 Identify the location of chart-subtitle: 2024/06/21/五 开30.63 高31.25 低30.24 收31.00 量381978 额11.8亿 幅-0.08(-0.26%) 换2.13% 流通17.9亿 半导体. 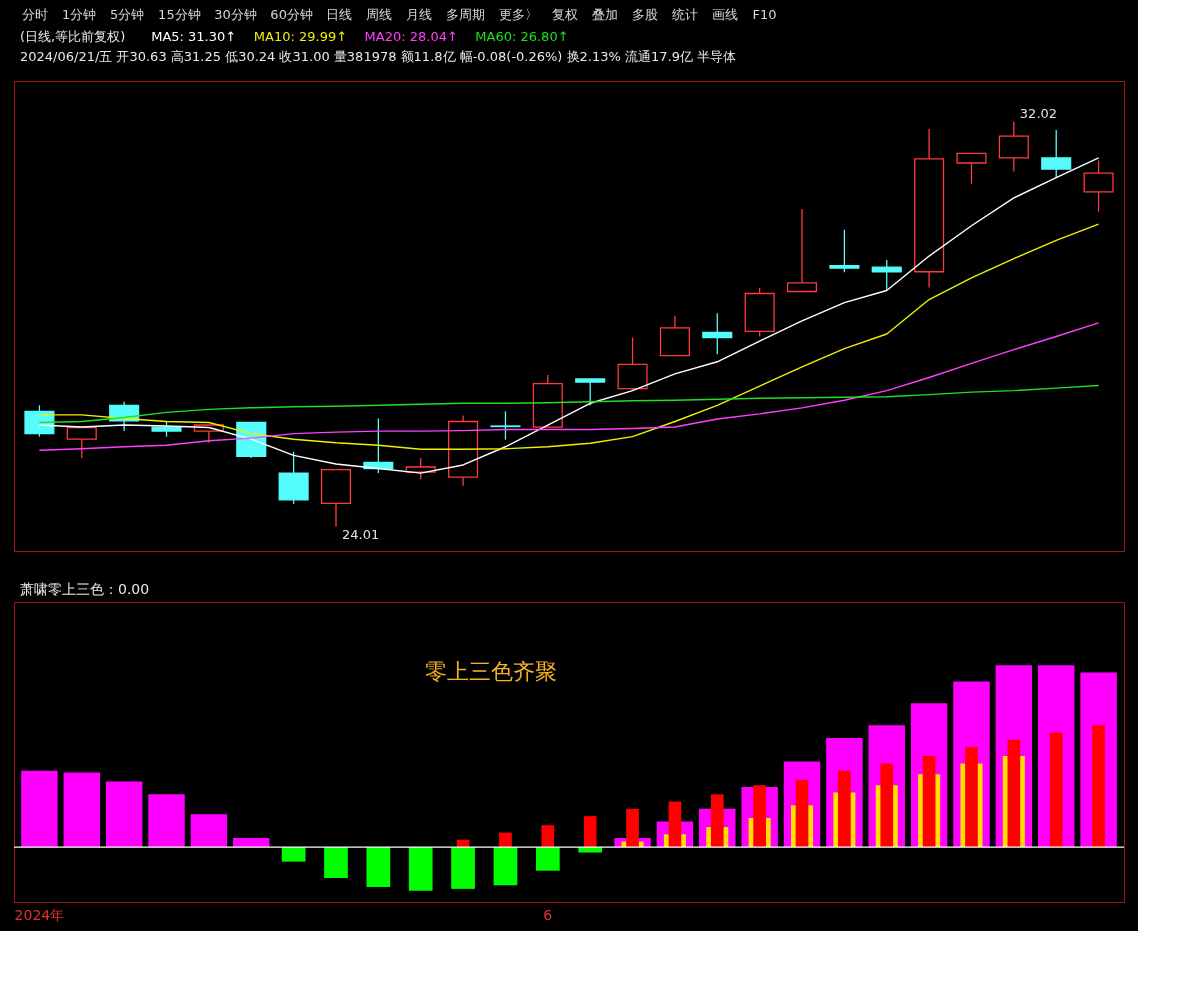
(378, 56).